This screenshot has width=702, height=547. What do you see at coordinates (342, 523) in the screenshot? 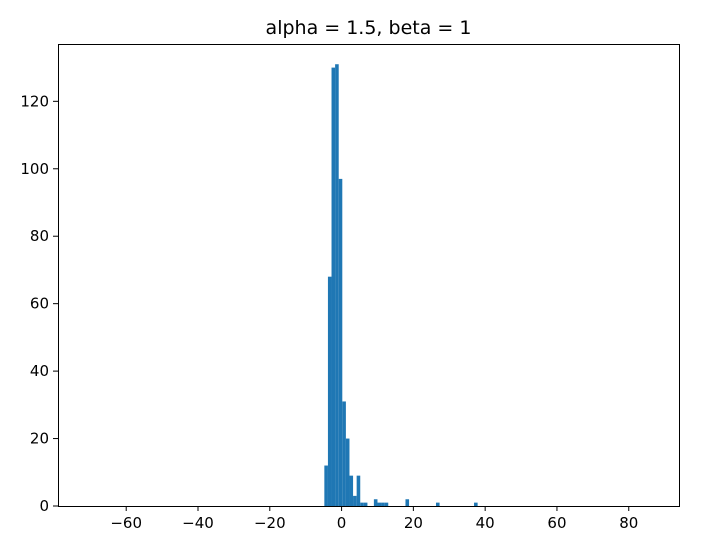
I see `x-tick-label: 0` at bounding box center [342, 523].